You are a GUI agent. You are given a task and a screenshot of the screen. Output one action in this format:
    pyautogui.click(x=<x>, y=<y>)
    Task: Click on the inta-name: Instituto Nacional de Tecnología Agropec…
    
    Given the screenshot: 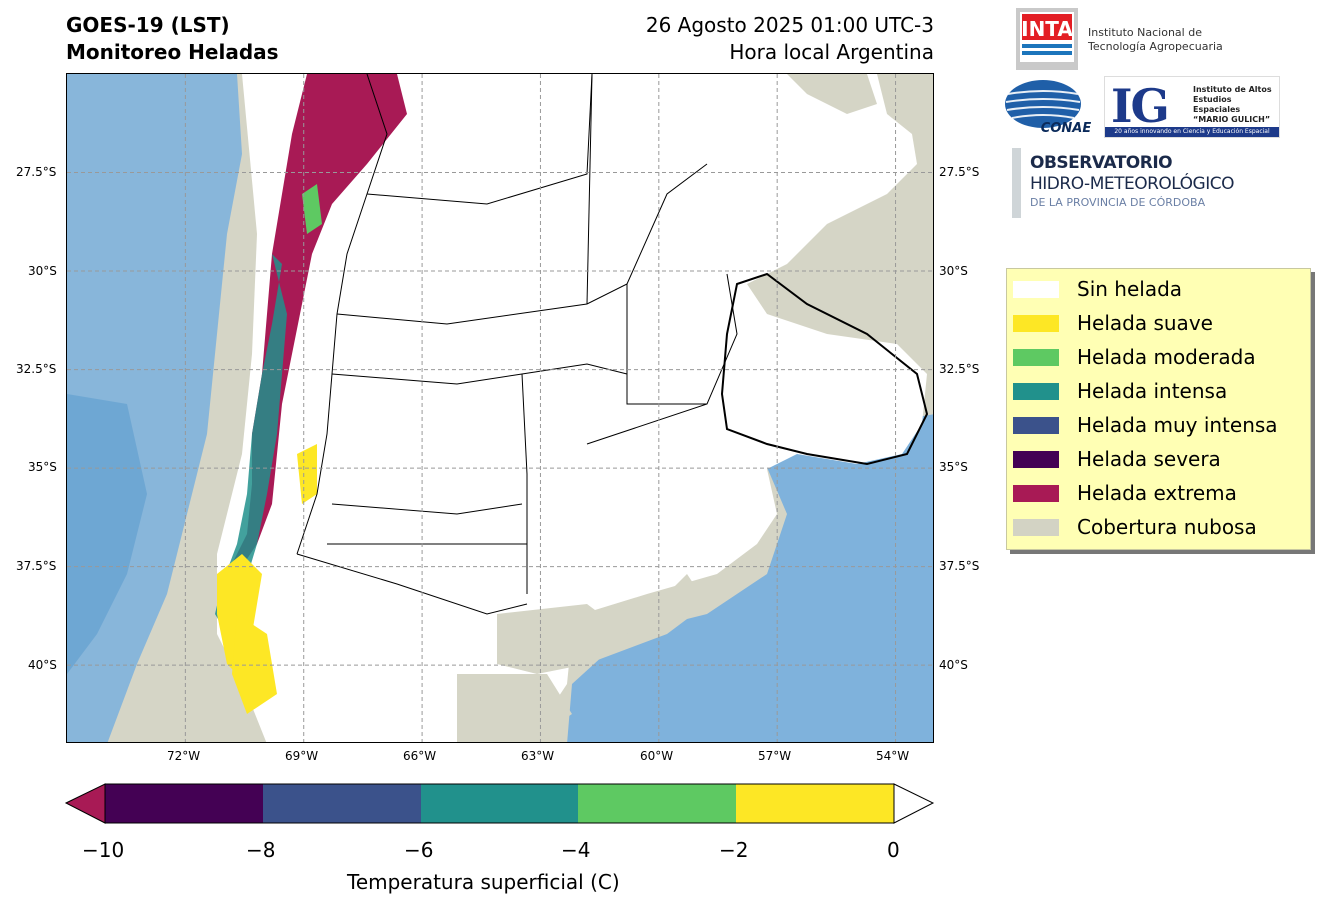 What is the action you would take?
    pyautogui.click(x=1155, y=40)
    